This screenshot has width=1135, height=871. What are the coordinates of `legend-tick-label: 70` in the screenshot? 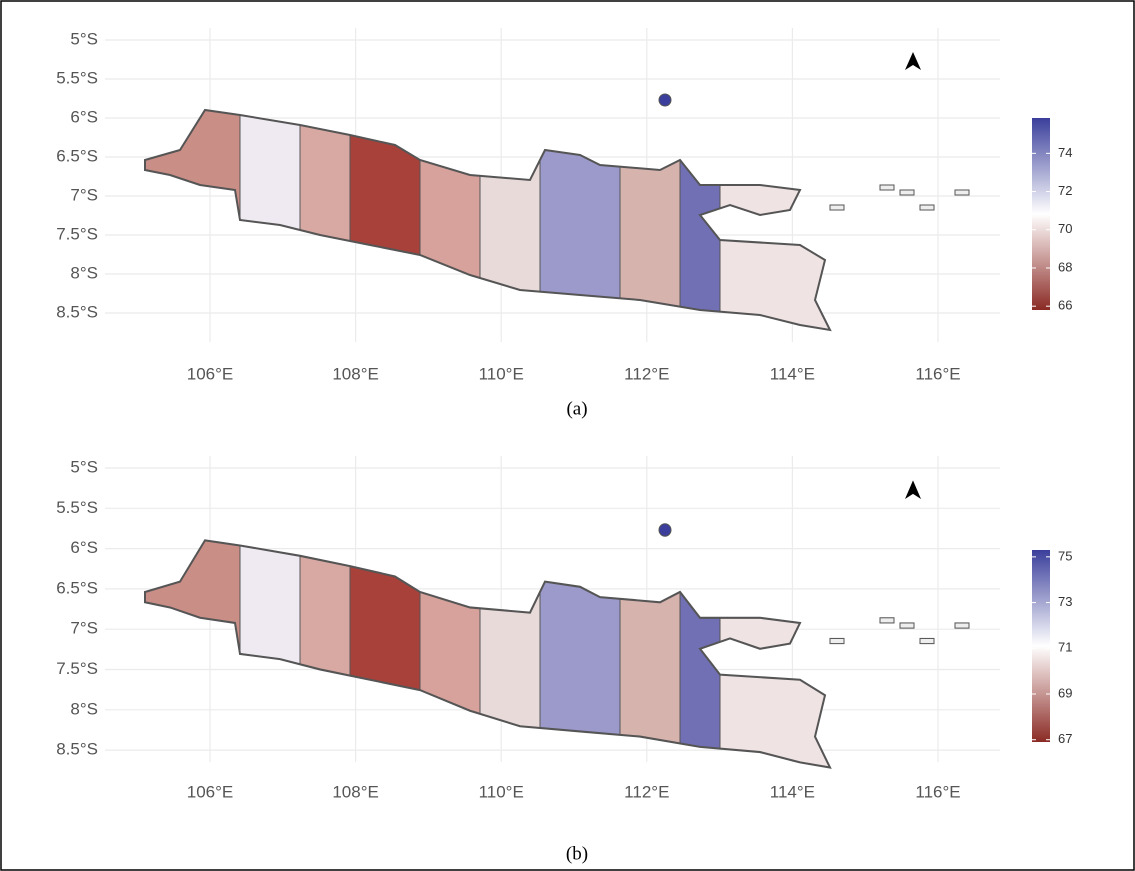 It's located at (1065, 228).